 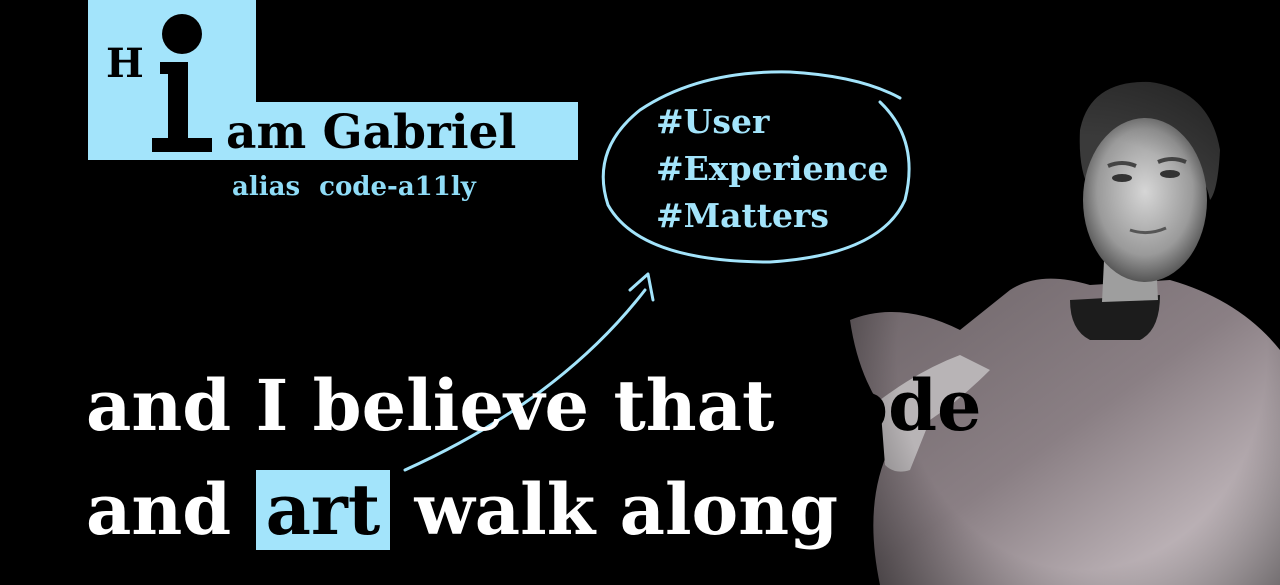 I want to click on headline-line-1-text: and I believe that, so click(x=430, y=405).